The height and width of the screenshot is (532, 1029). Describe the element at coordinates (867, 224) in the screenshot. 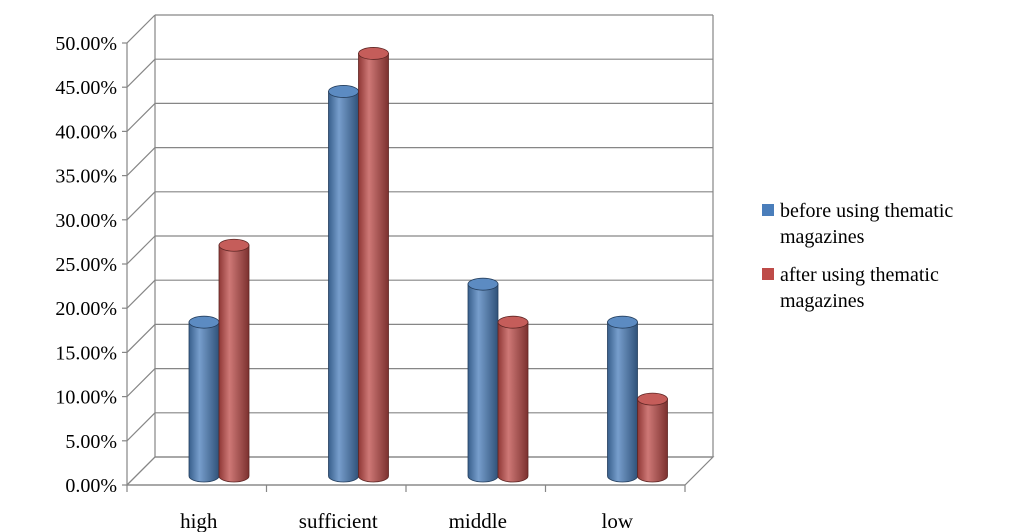

I see `legend-label: before using thematic magazines` at that location.